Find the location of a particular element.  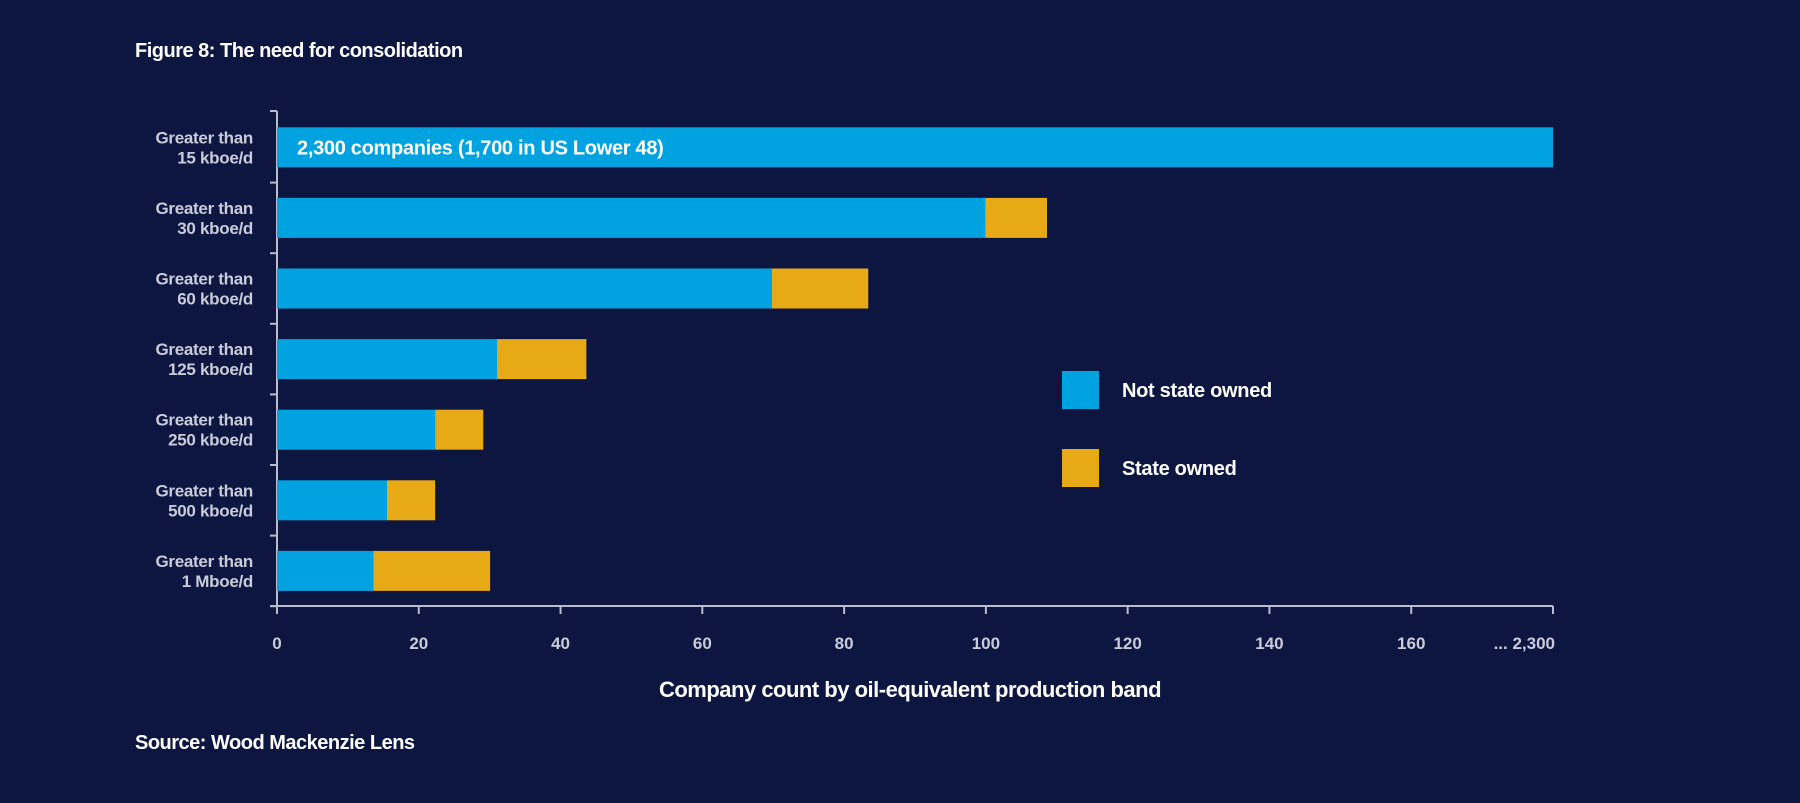

category-label: Greater than 500 kboe/d is located at coordinates (205, 500).